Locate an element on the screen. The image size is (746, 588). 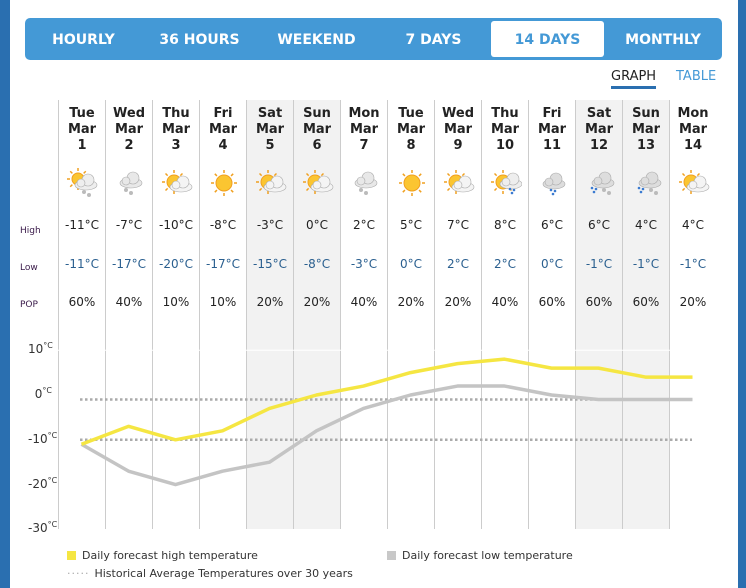
low-temp: -11°C is located at coordinates (82, 264).